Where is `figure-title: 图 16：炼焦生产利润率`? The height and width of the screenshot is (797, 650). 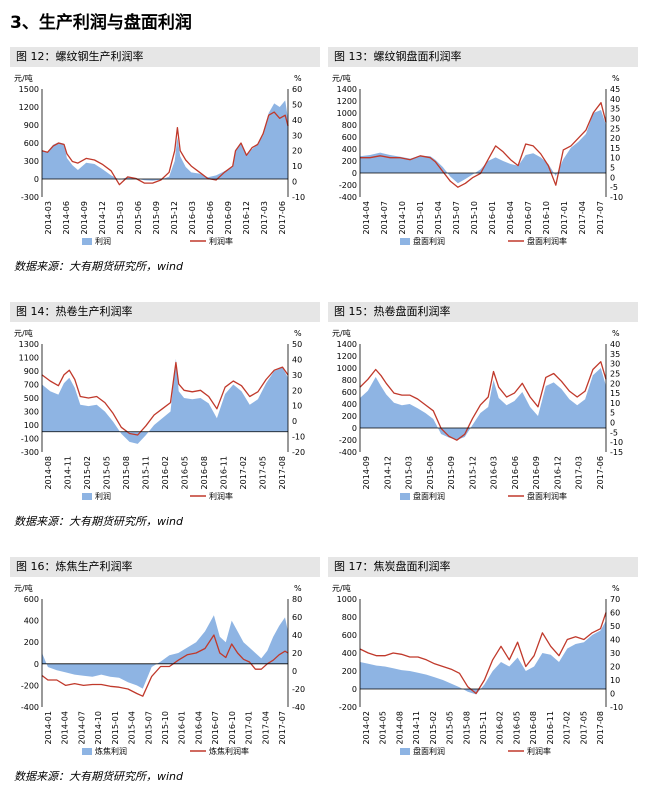 figure-title: 图 16：炼焦生产利润率 is located at coordinates (165, 567).